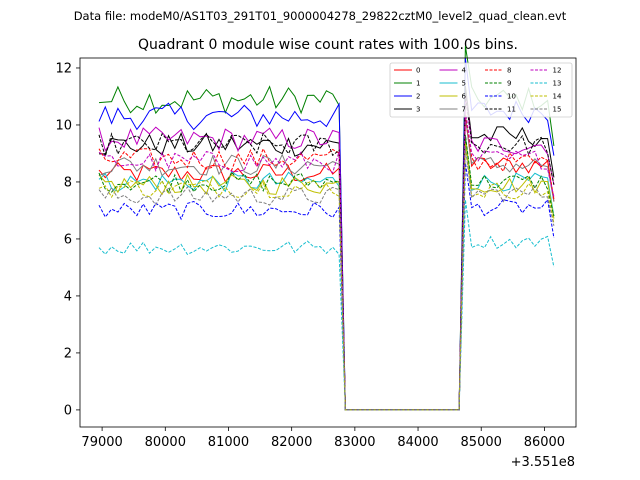 The image size is (640, 480). What do you see at coordinates (481, 90) in the screenshot?
I see `legend-box` at bounding box center [481, 90].